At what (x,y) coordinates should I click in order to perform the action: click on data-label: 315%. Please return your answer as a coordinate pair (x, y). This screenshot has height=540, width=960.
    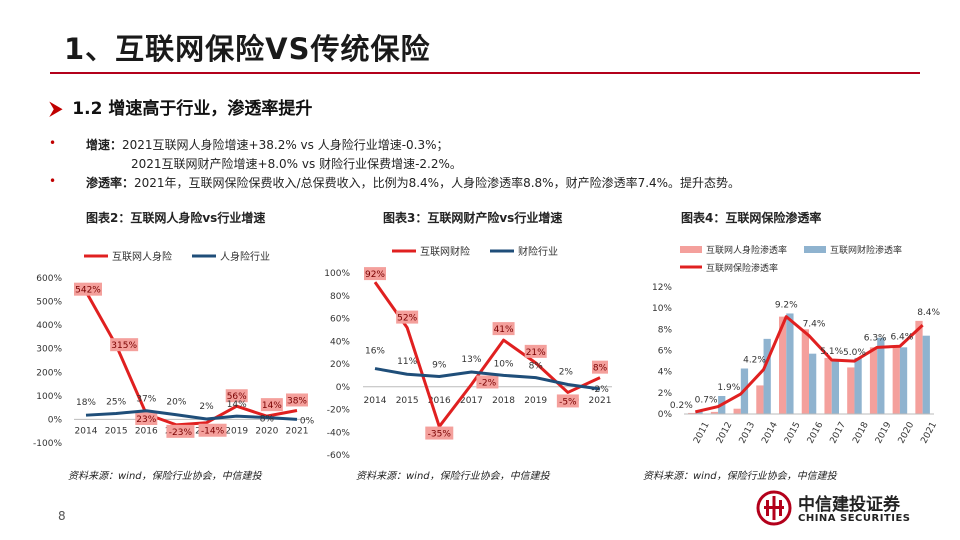
    Looking at the image, I should click on (124, 346).